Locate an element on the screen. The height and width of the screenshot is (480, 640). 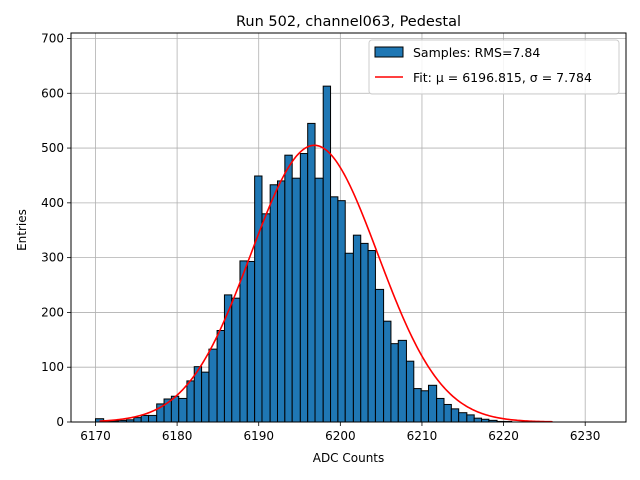
chart-title: Run 502, channel063, Pedestal is located at coordinates (348, 22).